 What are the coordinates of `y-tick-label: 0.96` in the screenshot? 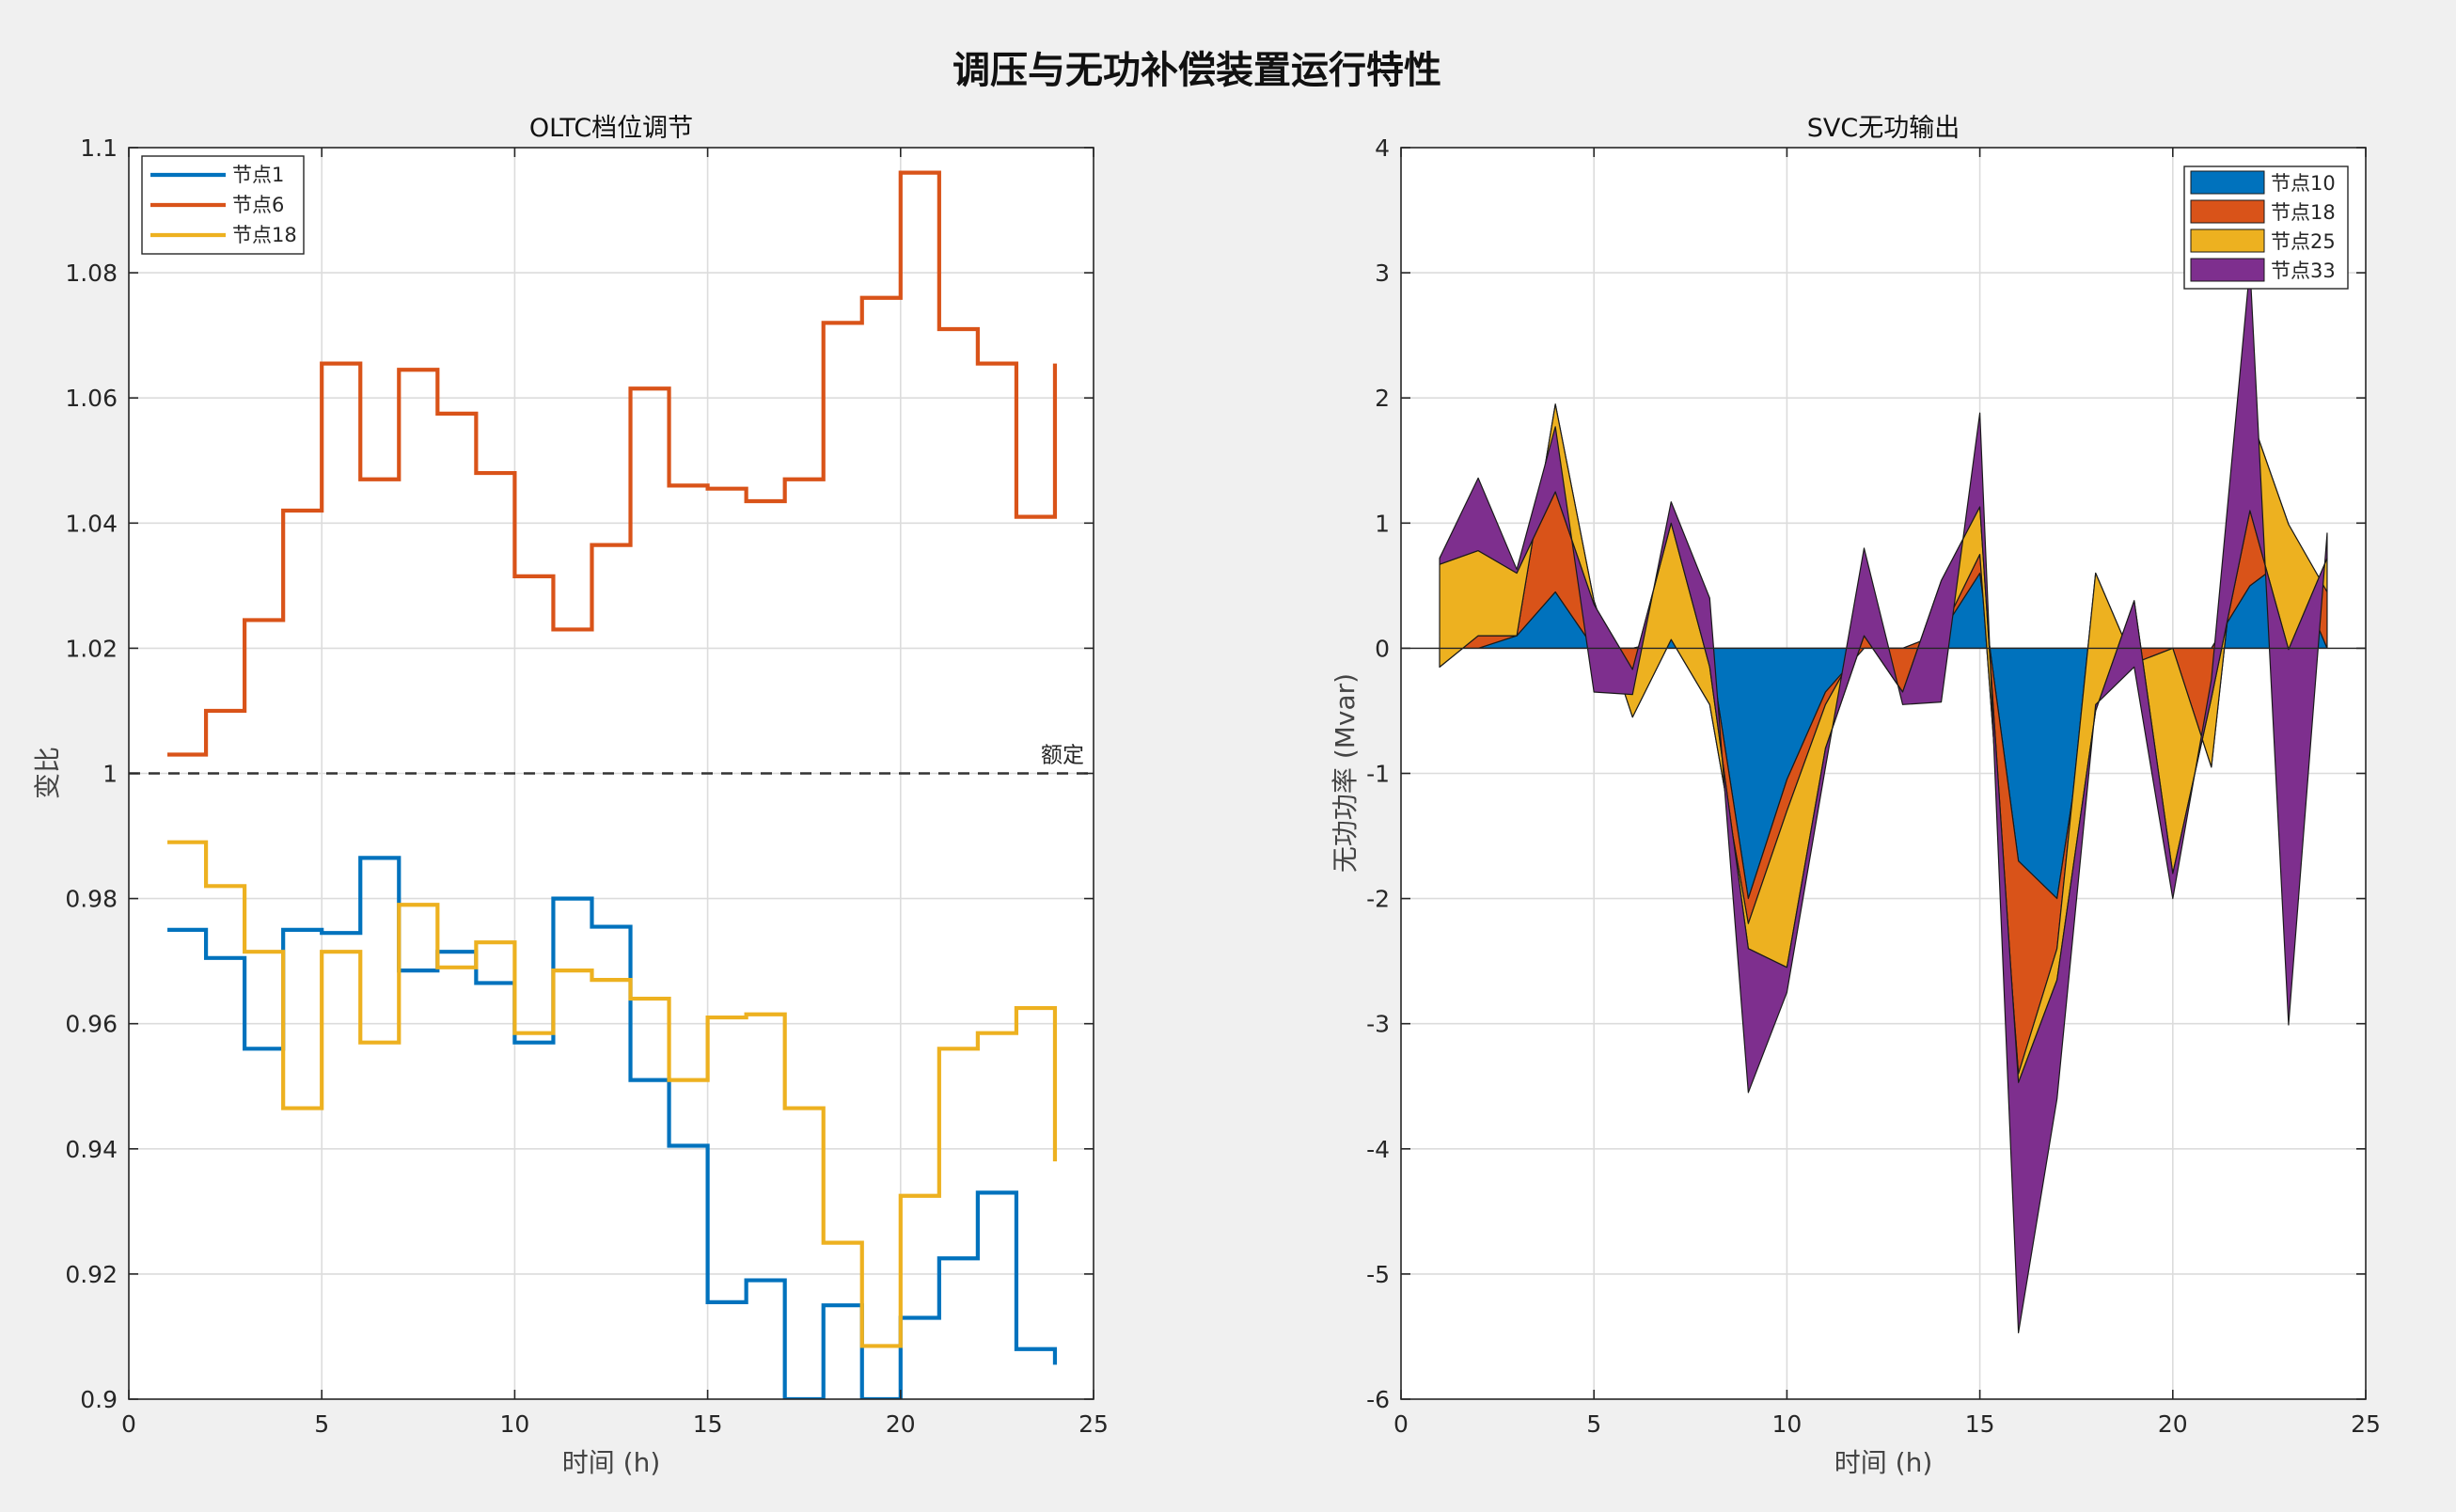 It's located at (91, 1024).